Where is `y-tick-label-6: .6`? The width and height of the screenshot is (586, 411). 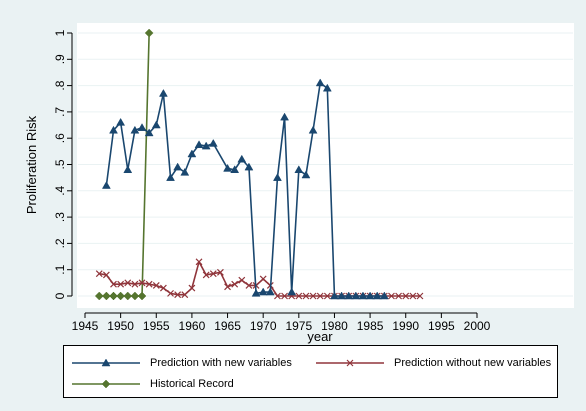 y-tick-label-6: .6 is located at coordinates (60, 138).